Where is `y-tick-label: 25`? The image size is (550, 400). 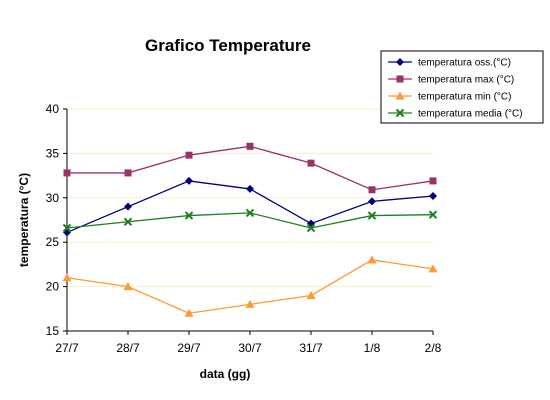 y-tick-label: 25 is located at coordinates (53, 242).